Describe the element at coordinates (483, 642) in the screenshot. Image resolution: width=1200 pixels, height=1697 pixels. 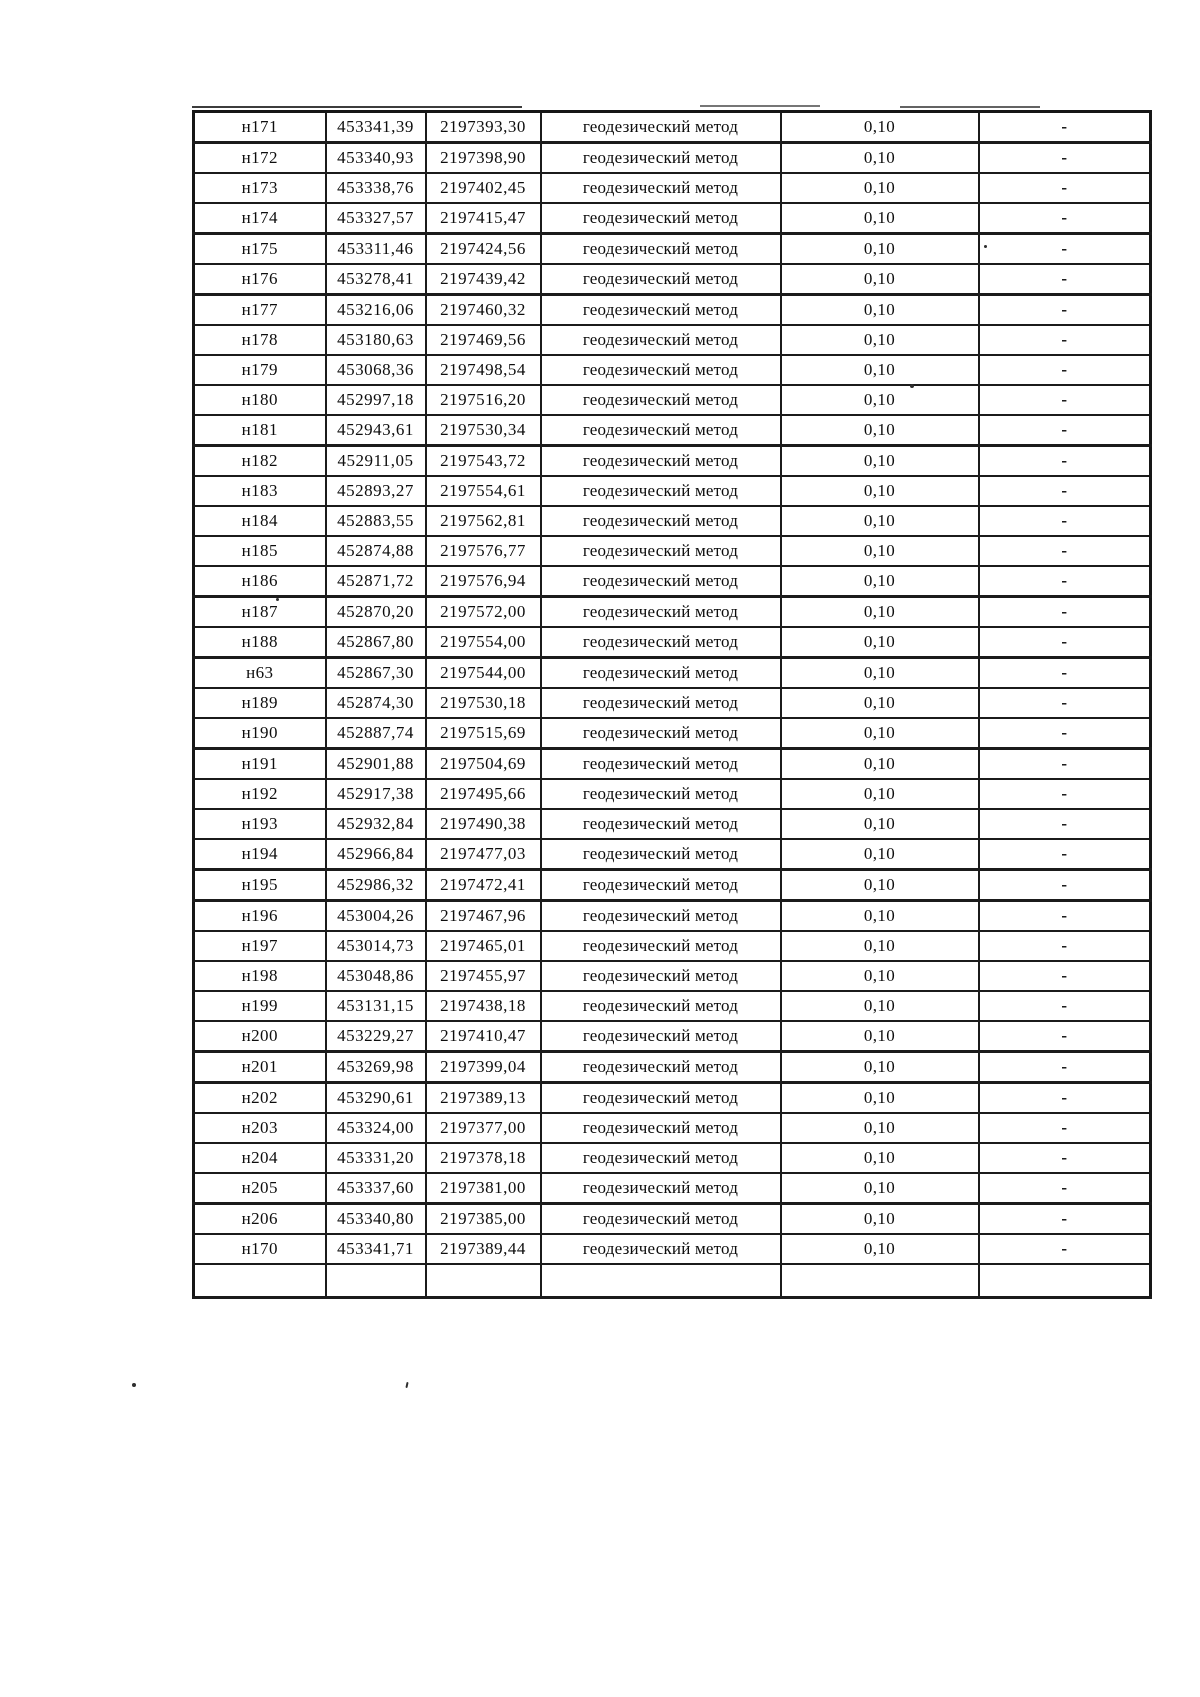
I see `y-coordinate-cell: 2197554,00` at that location.